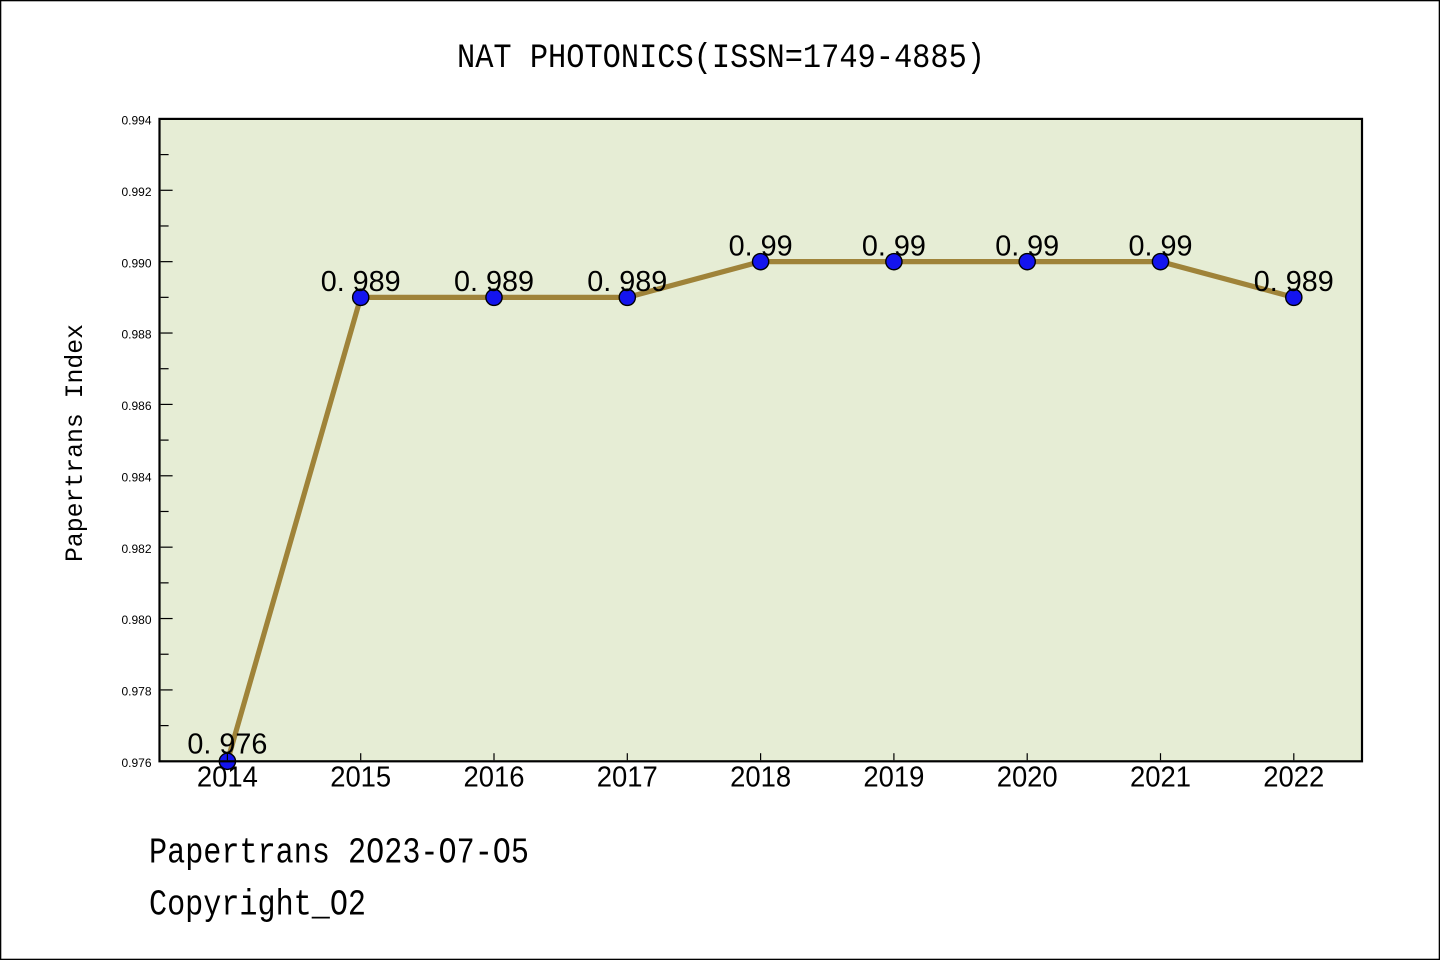  What do you see at coordinates (75, 443) in the screenshot?
I see `svg-text: Papertrans Index` at bounding box center [75, 443].